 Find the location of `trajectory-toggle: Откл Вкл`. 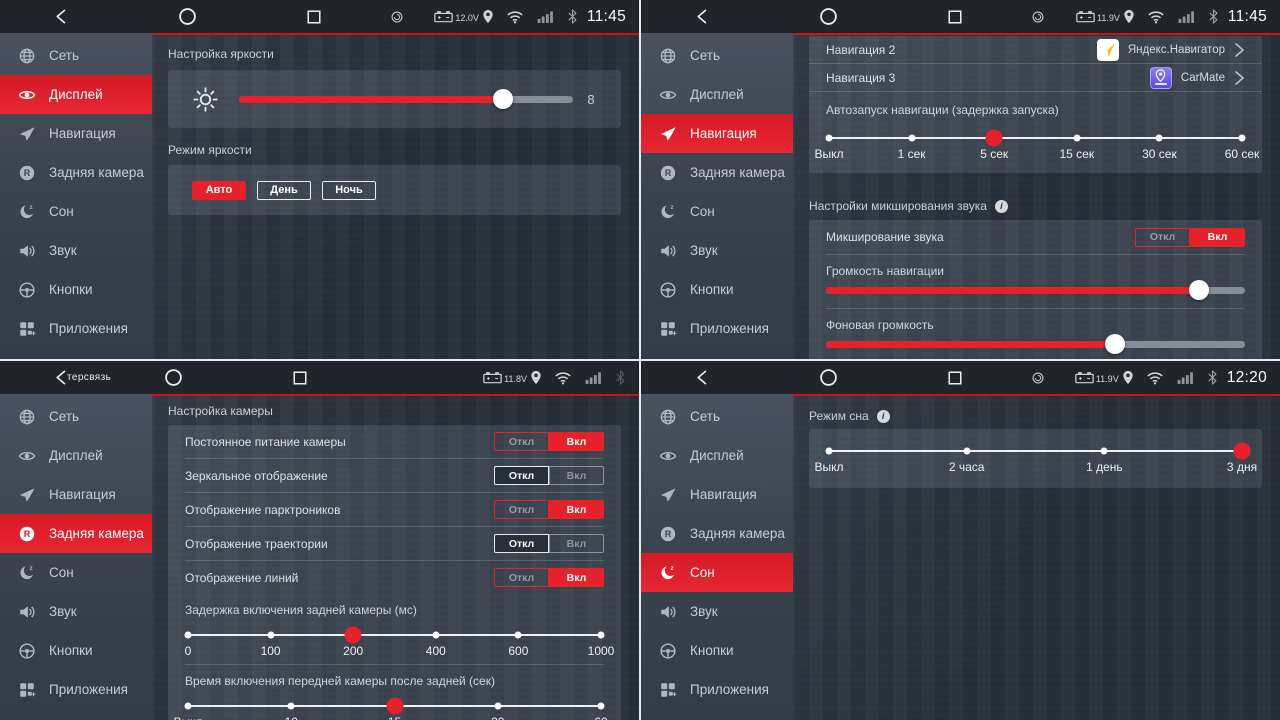

trajectory-toggle: Откл Вкл is located at coordinates (549, 543).